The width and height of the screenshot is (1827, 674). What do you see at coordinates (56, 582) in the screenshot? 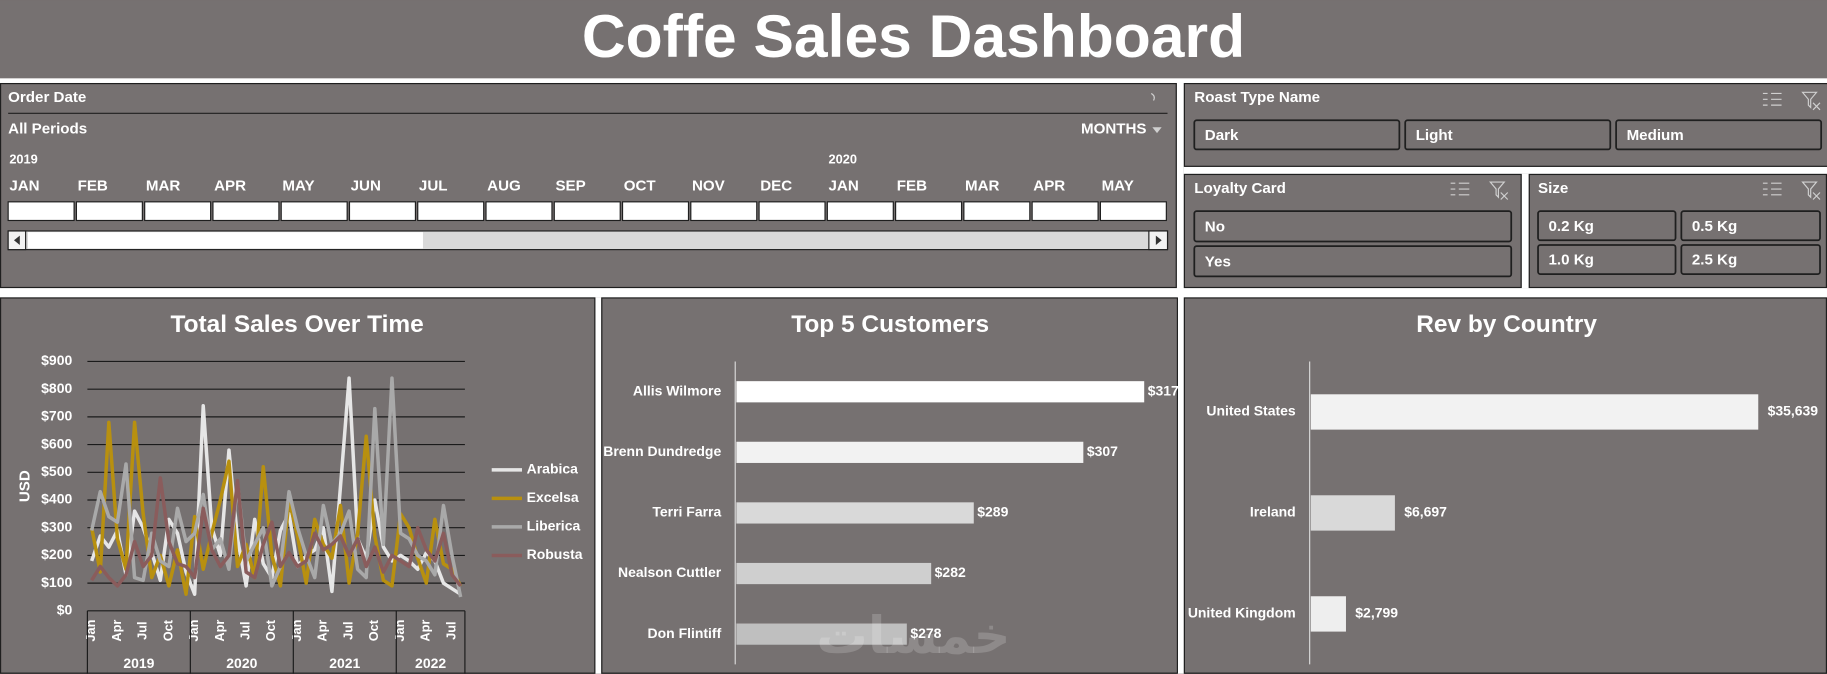
I see `y-tick-label: $100` at bounding box center [56, 582].